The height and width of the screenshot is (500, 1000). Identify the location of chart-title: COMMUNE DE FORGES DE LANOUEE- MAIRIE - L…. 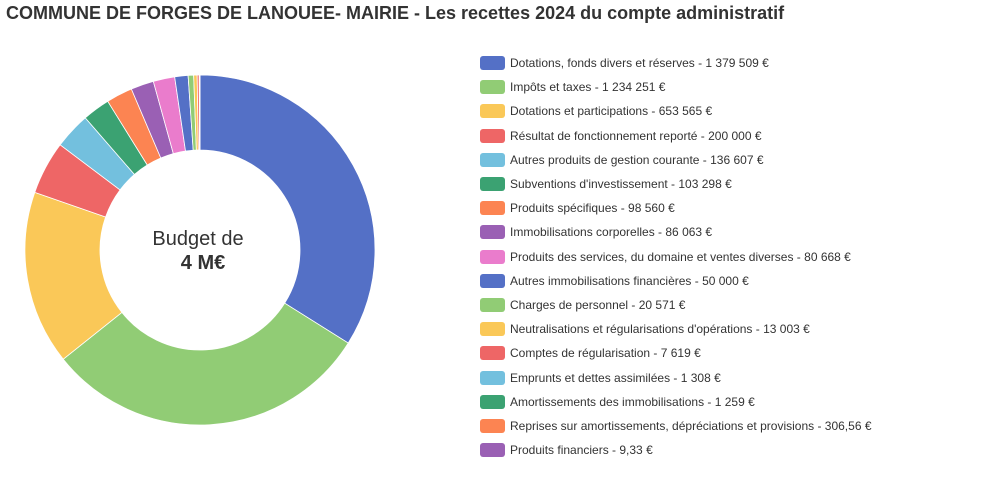
(395, 13).